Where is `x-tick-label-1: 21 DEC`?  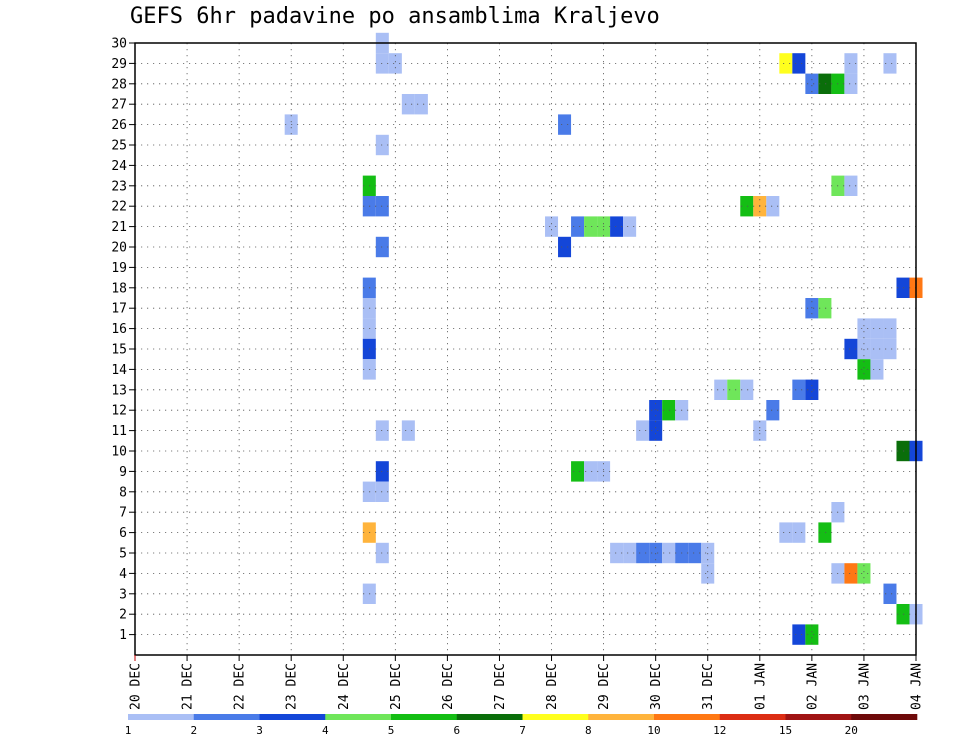
x-tick-label-1: 21 DEC is located at coordinates (188, 686).